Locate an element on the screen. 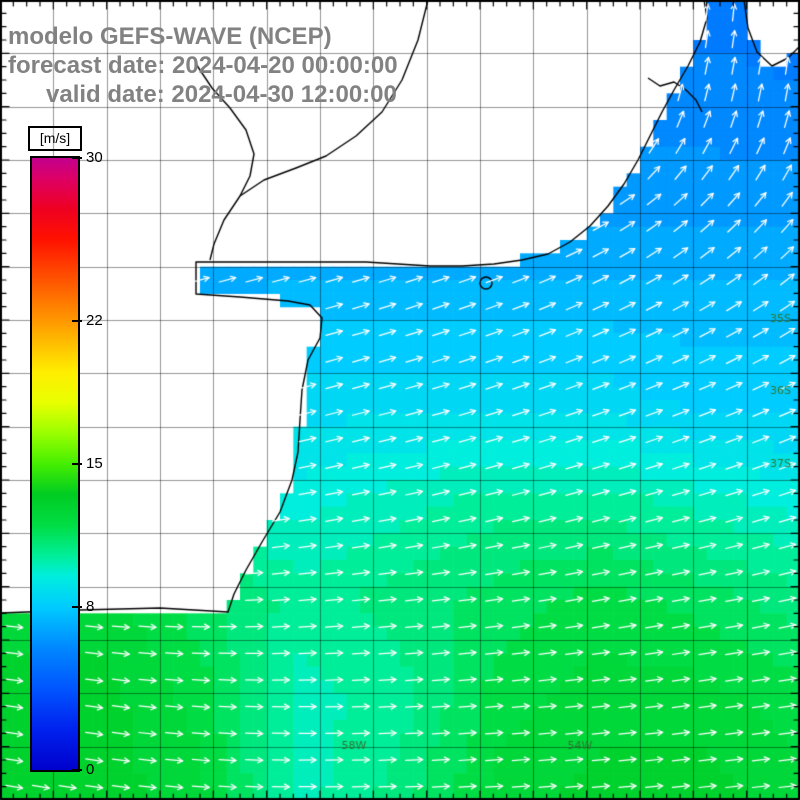 The image size is (800, 800). colorbar-tick-label: 8 is located at coordinates (90, 606).